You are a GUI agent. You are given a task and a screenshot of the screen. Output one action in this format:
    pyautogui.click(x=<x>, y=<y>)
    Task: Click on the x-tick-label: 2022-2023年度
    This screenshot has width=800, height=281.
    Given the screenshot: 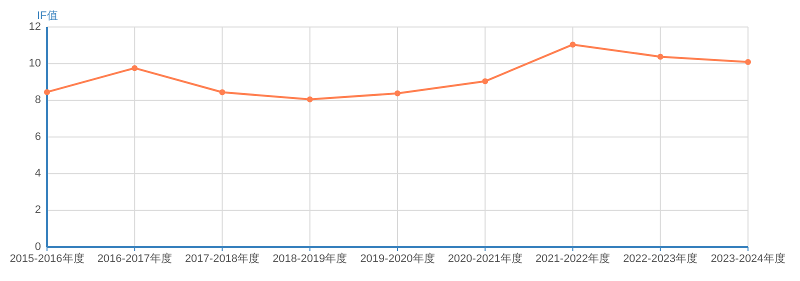 What is the action you would take?
    pyautogui.click(x=660, y=258)
    